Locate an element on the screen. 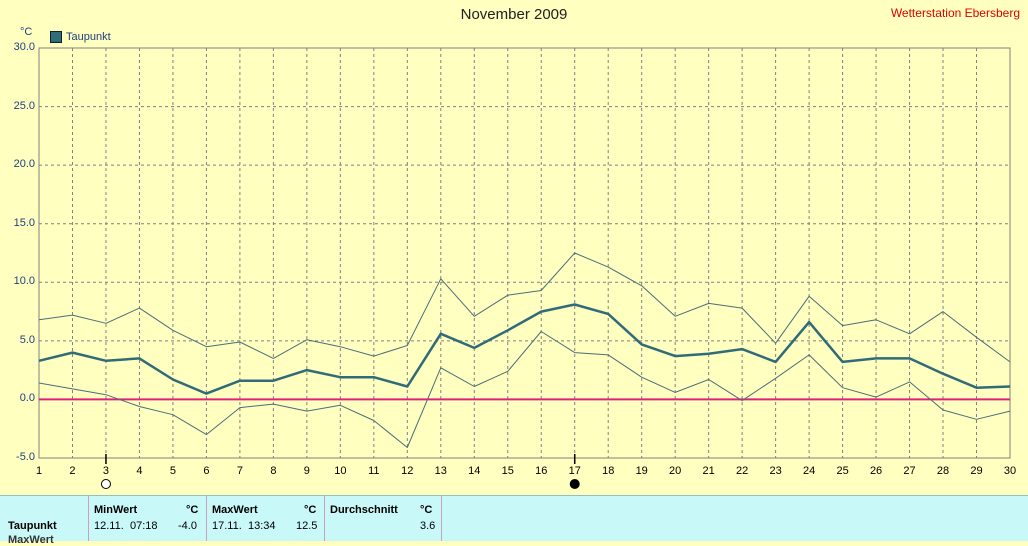  x-tick-label: 12 is located at coordinates (407, 471).